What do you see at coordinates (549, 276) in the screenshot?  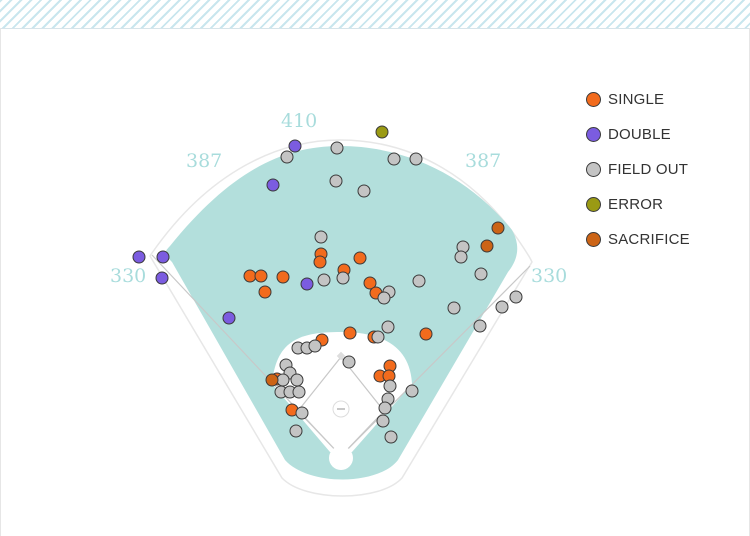 I see `fence-label-right-line: 330` at bounding box center [549, 276].